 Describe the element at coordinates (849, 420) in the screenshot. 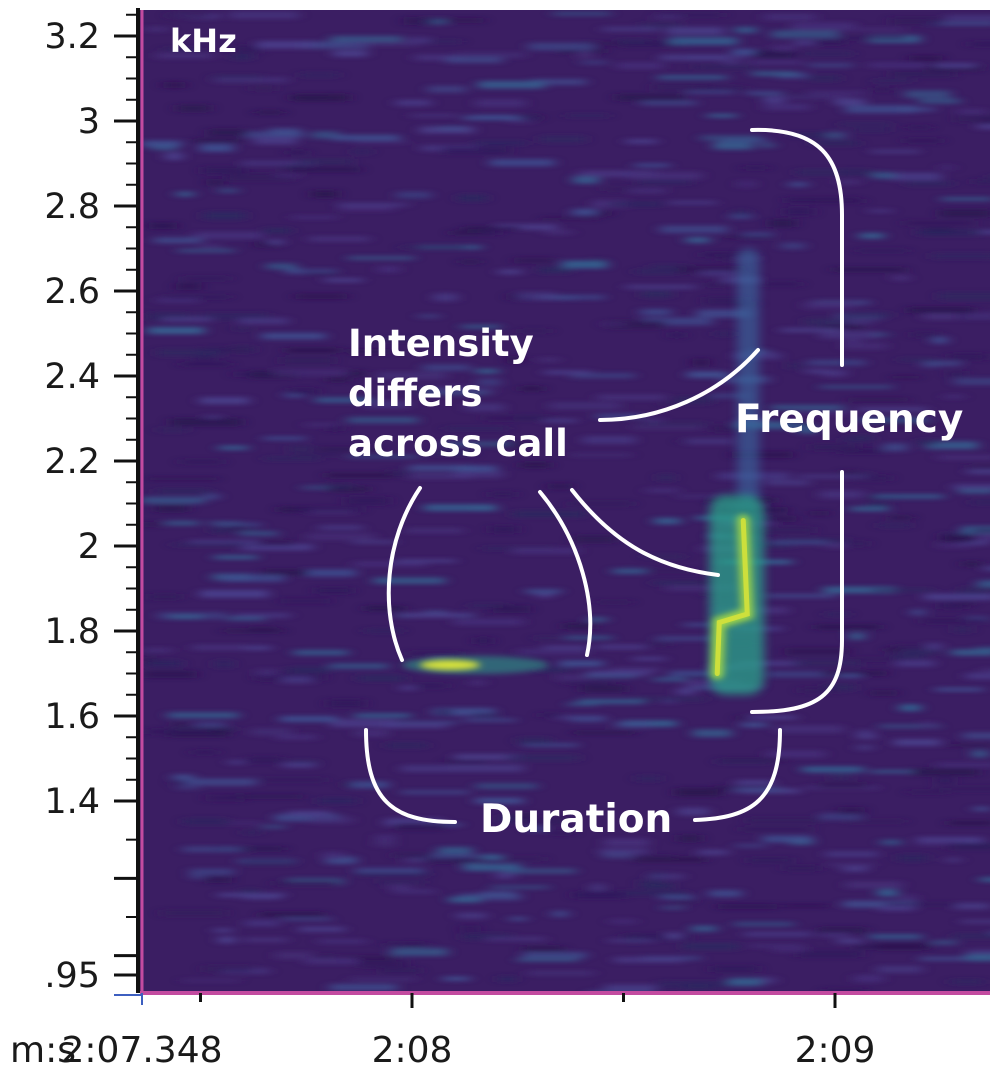

I see `frequency-annotation: Frequency` at that location.